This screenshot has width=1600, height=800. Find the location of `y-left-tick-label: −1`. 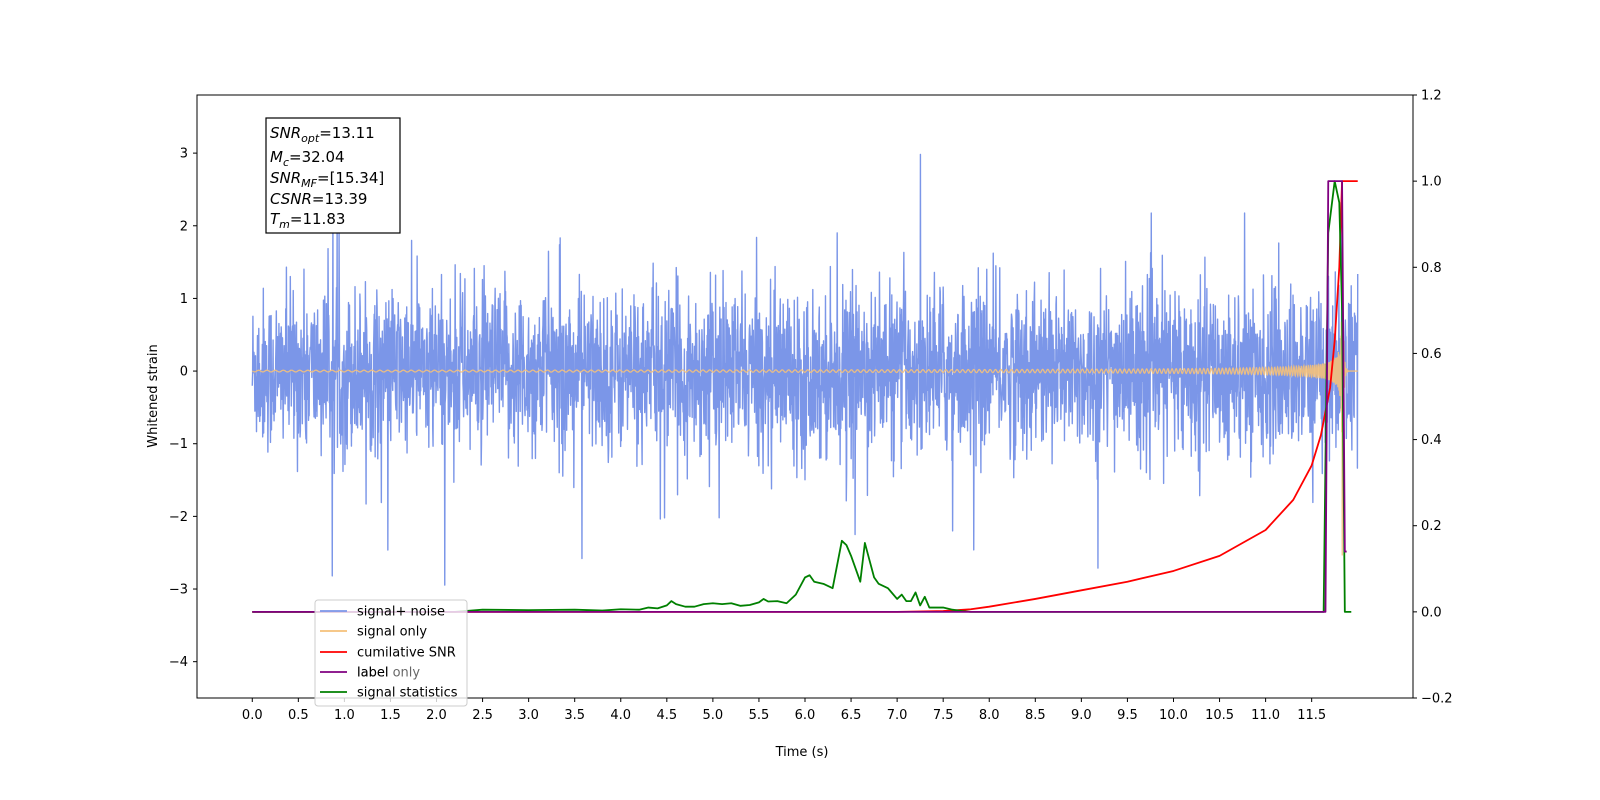

y-left-tick-label: −1 is located at coordinates (178, 444).